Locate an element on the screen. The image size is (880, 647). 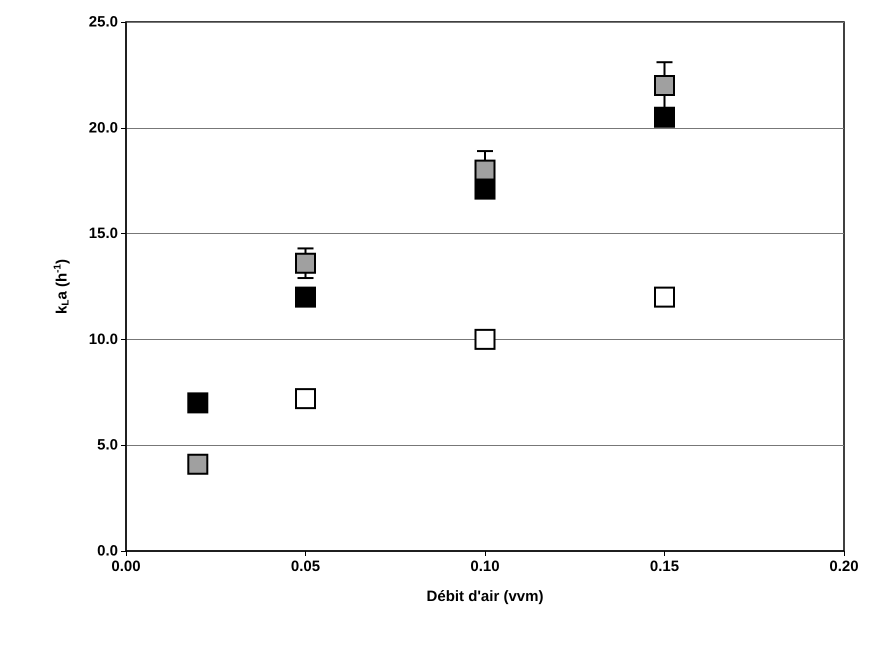
y-tick-label: 5.0 is located at coordinates (107, 445).